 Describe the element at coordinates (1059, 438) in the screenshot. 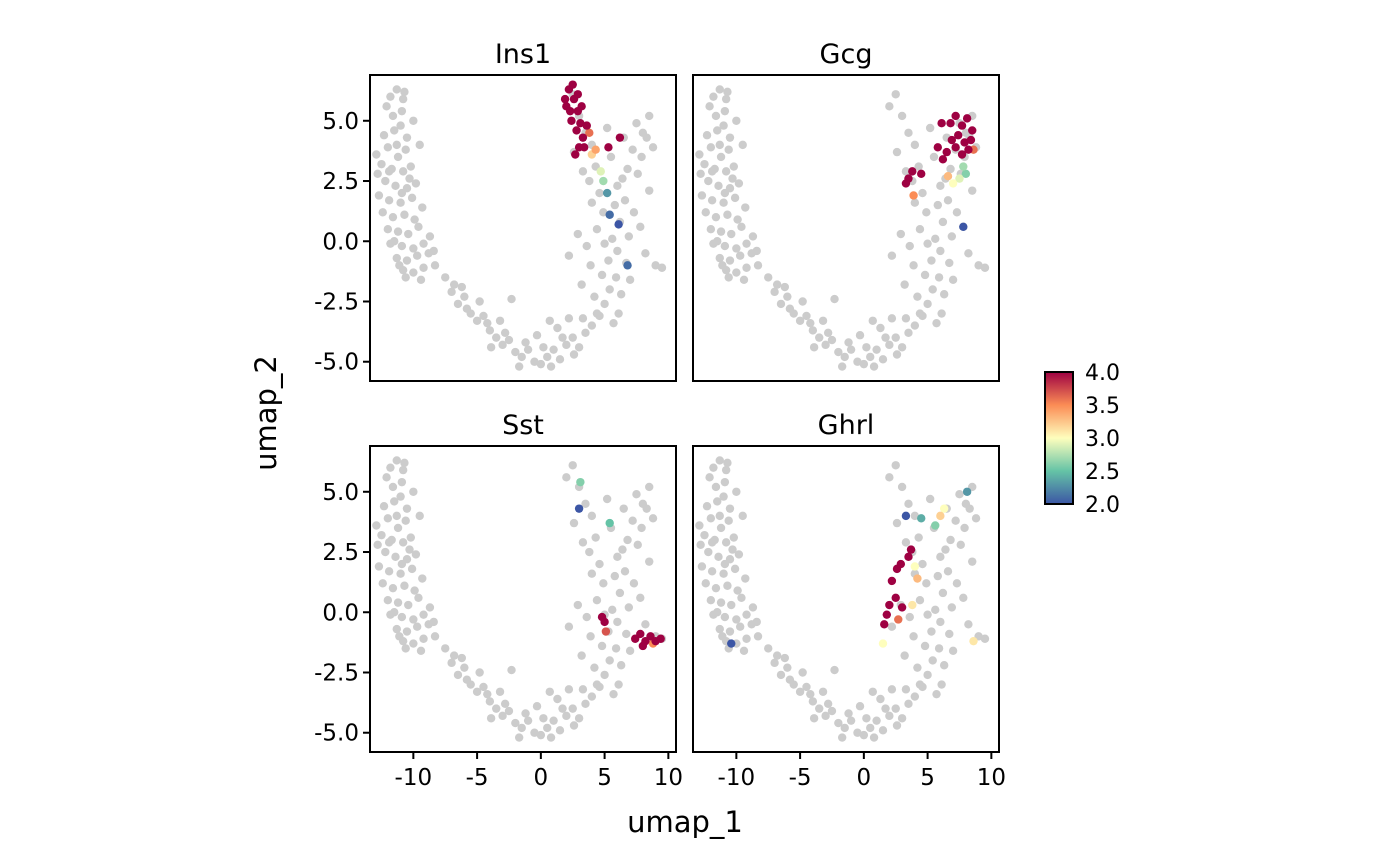

I see `colorbar-gradient` at that location.